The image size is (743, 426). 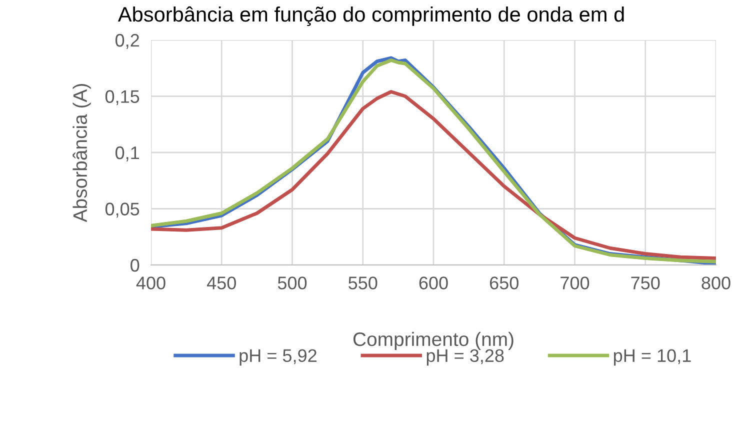 What do you see at coordinates (433, 283) in the screenshot?
I see `x-tick-label: 600` at bounding box center [433, 283].